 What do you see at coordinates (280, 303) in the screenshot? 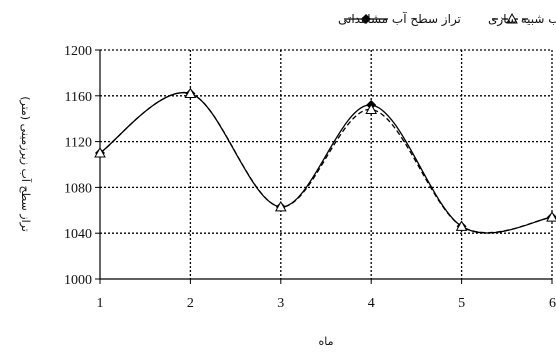
I see `x-tick-label: 3` at bounding box center [280, 303].